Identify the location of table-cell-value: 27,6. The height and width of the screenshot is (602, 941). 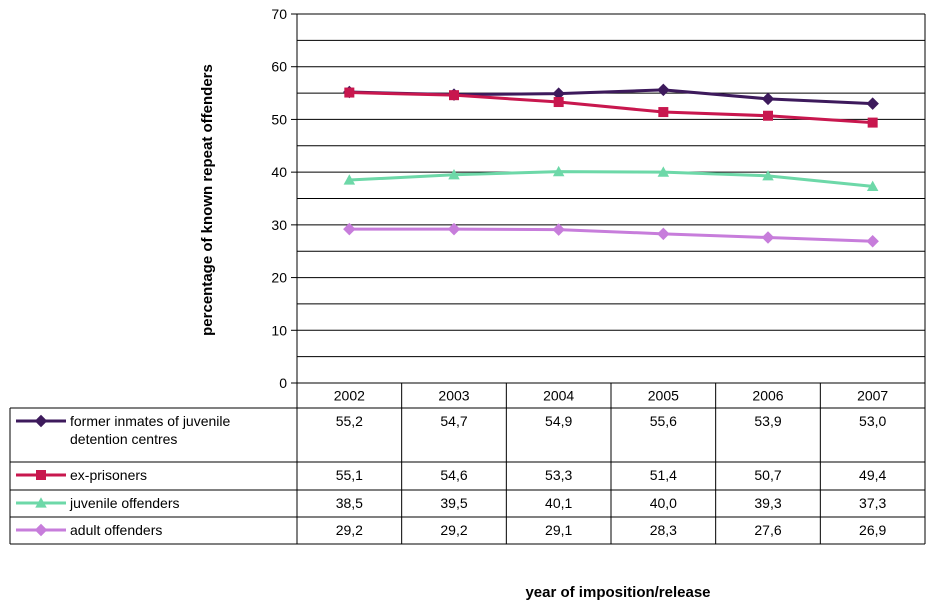
(767, 530).